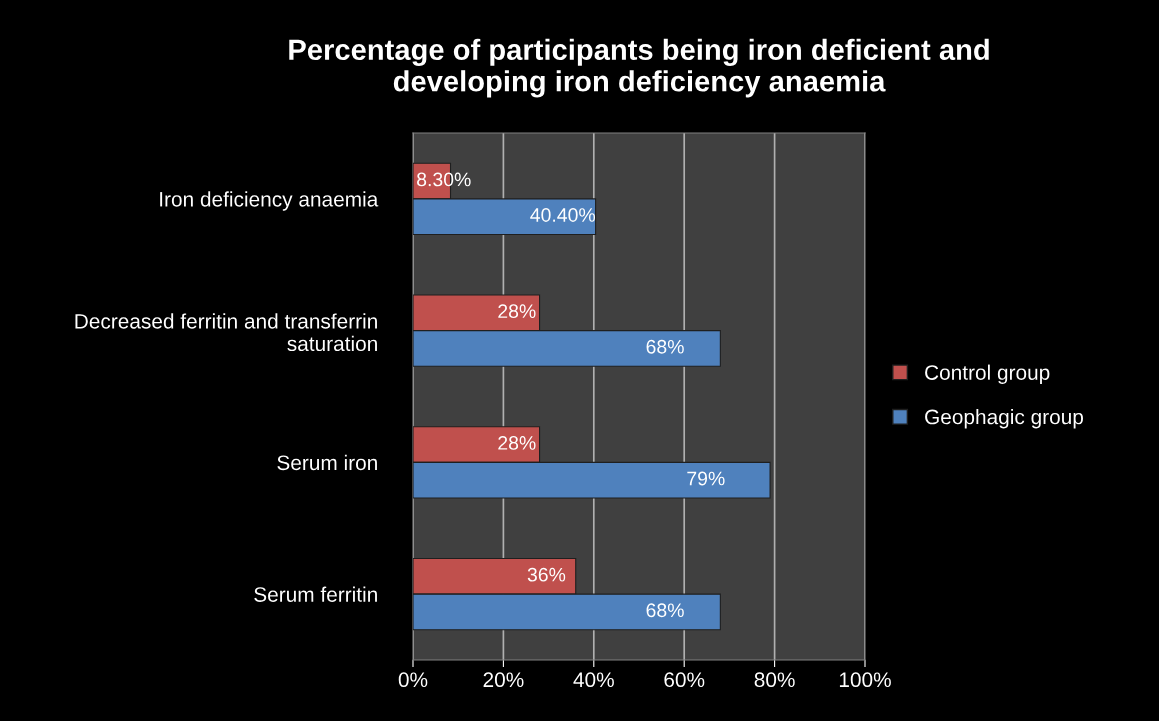 The image size is (1159, 721). What do you see at coordinates (315, 594) in the screenshot?
I see `y-tick-label: Serum ferritin` at bounding box center [315, 594].